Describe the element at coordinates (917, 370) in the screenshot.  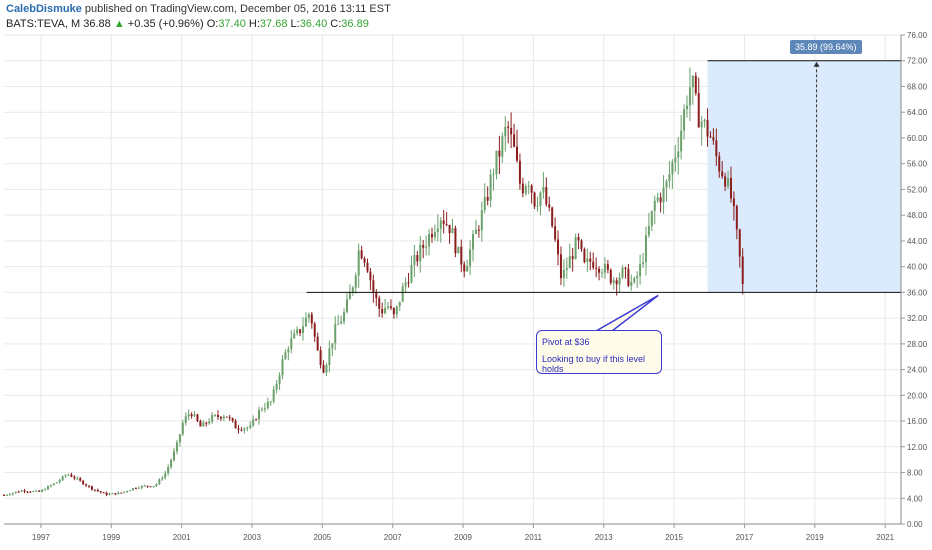
I see `price-tick-label: 24.00` at that location.